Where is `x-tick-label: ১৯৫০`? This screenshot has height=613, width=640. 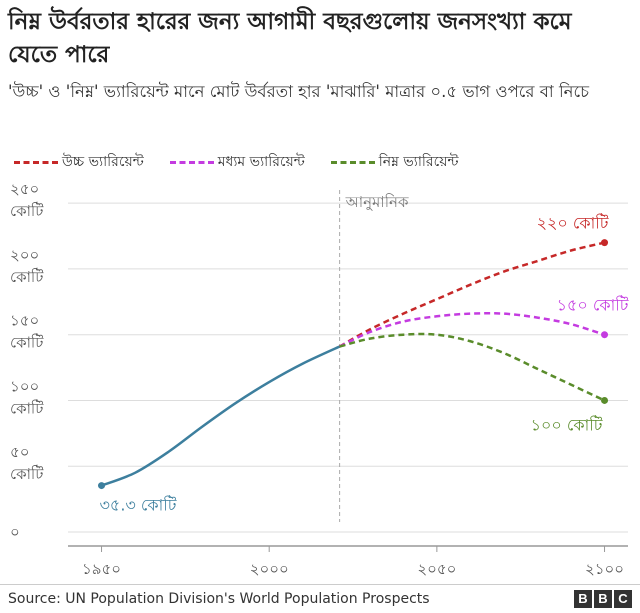
x-tick-label: ১৯৫০ is located at coordinates (101, 569).